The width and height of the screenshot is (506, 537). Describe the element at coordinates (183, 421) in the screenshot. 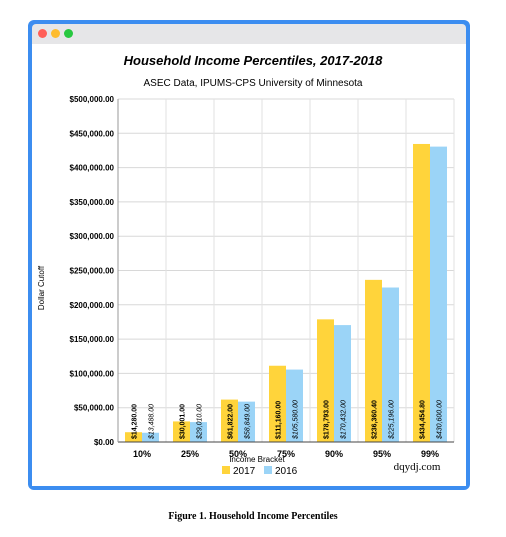

I see `data-label-2017-25%: $30,001.00` at that location.